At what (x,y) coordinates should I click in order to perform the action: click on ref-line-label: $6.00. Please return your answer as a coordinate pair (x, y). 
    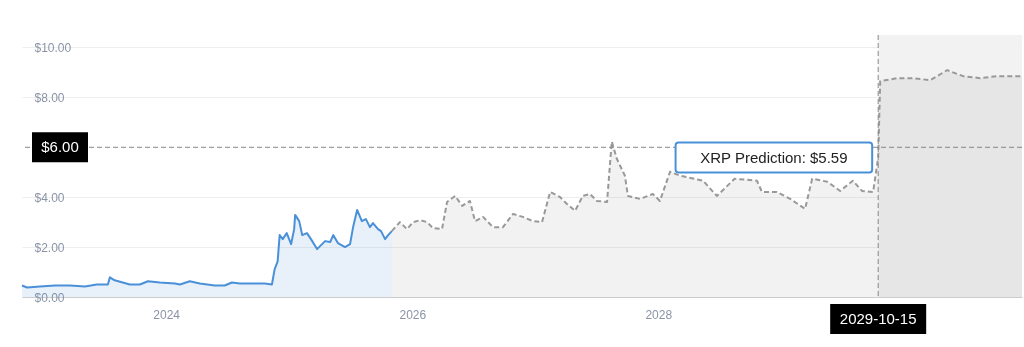
    Looking at the image, I should click on (60, 147).